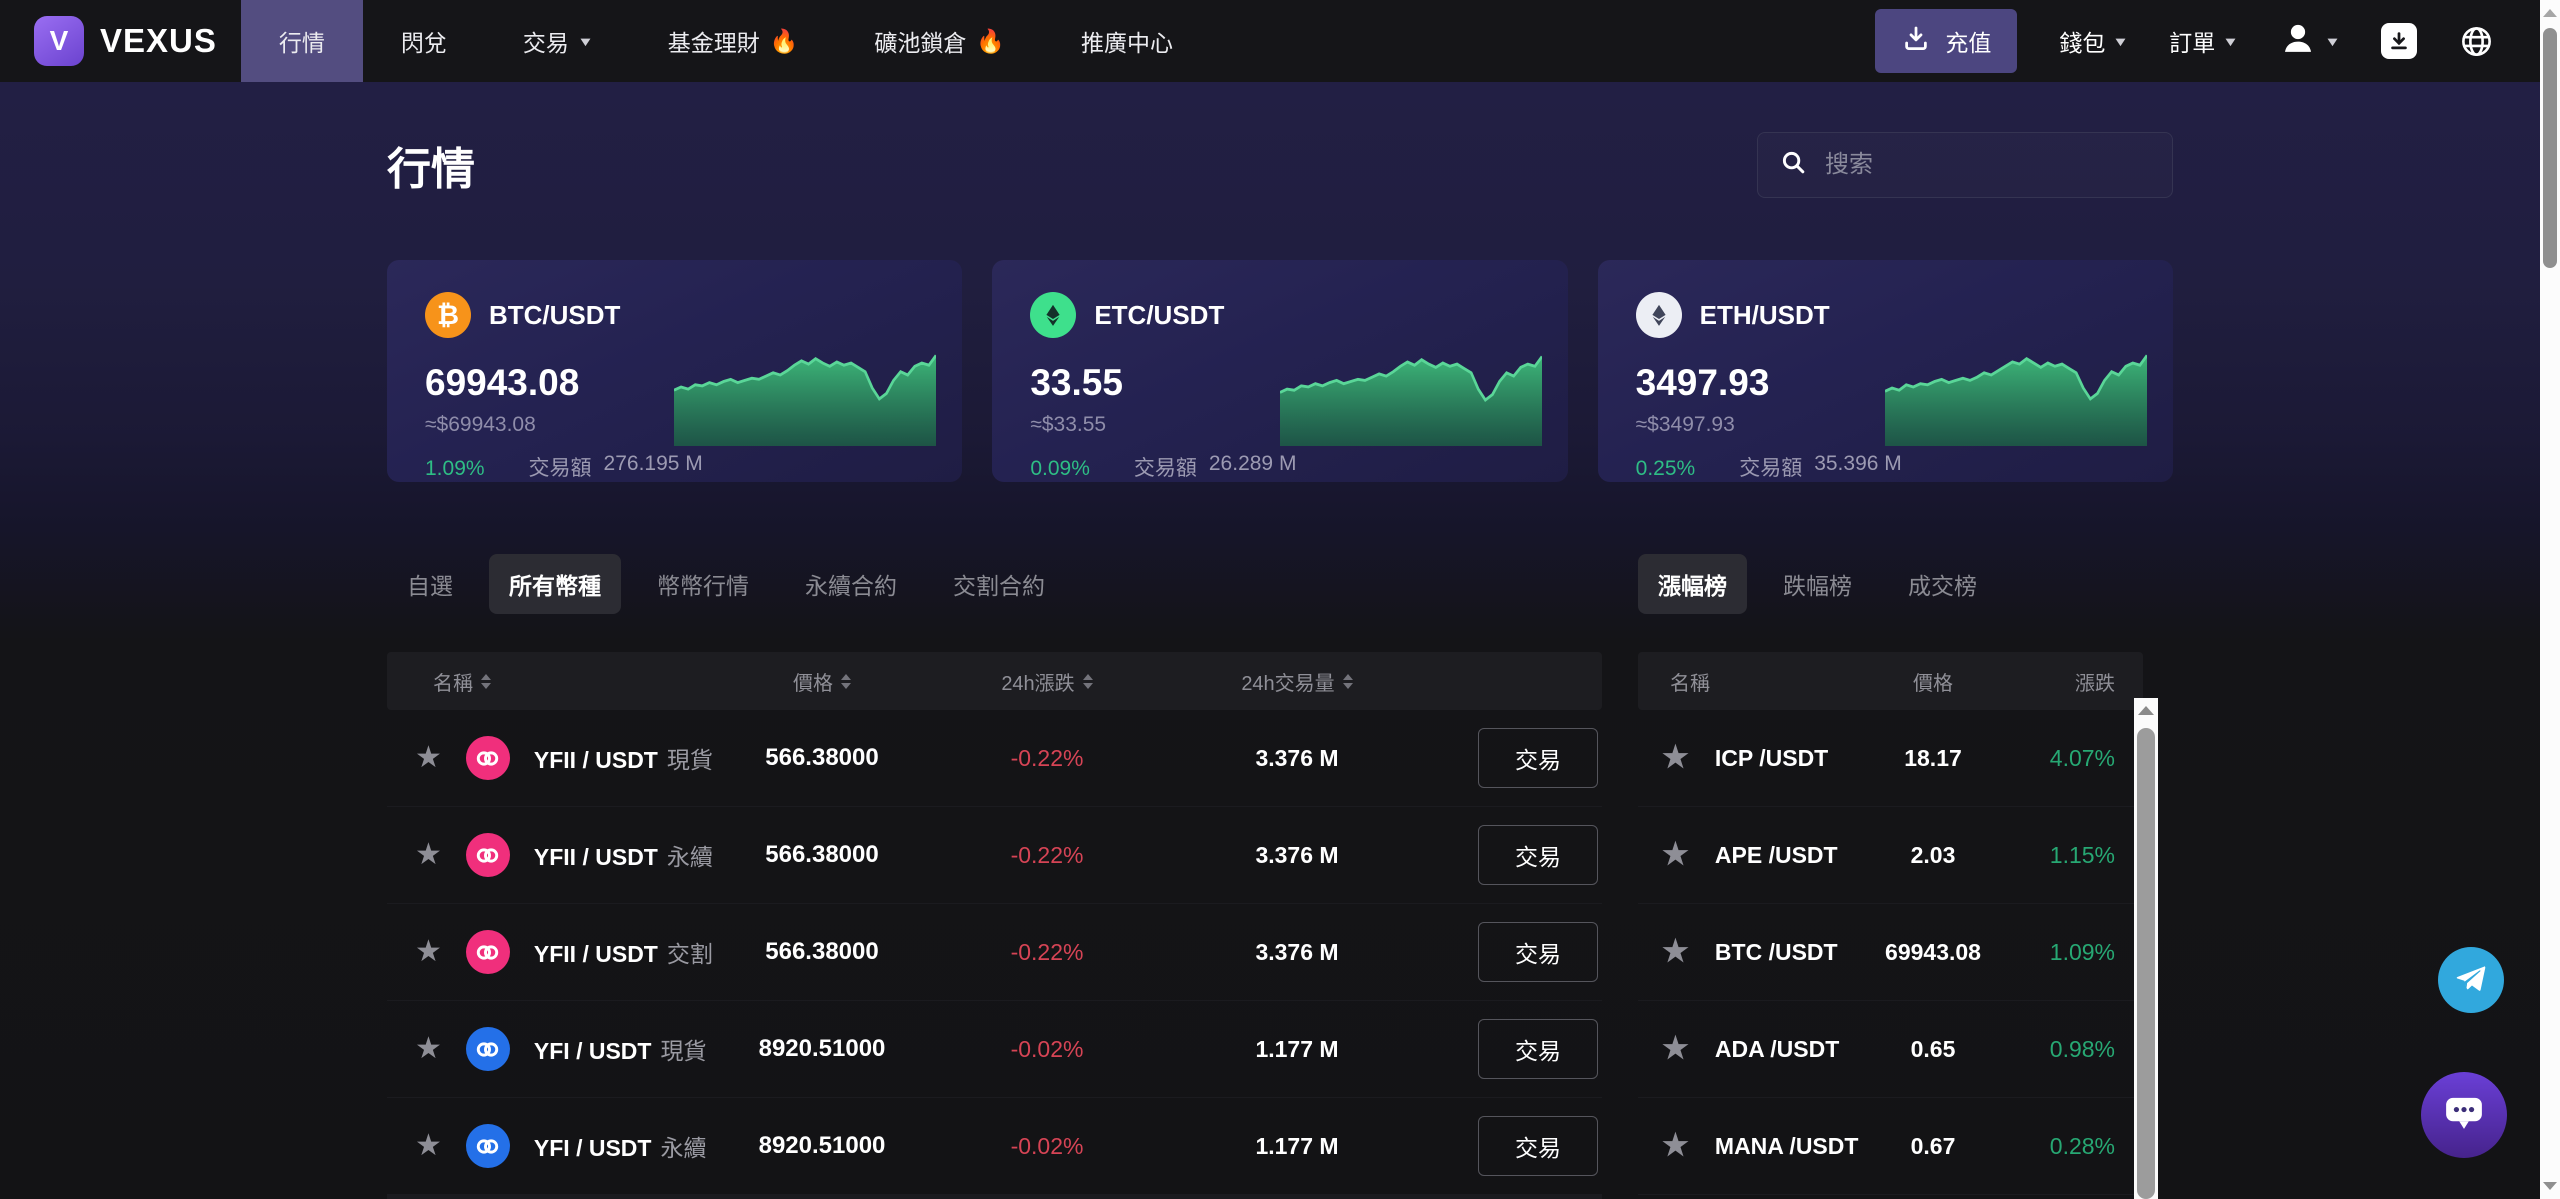 The width and height of the screenshot is (2560, 1199). I want to click on rank-tab-1: 跌幅榜, so click(1817, 586).